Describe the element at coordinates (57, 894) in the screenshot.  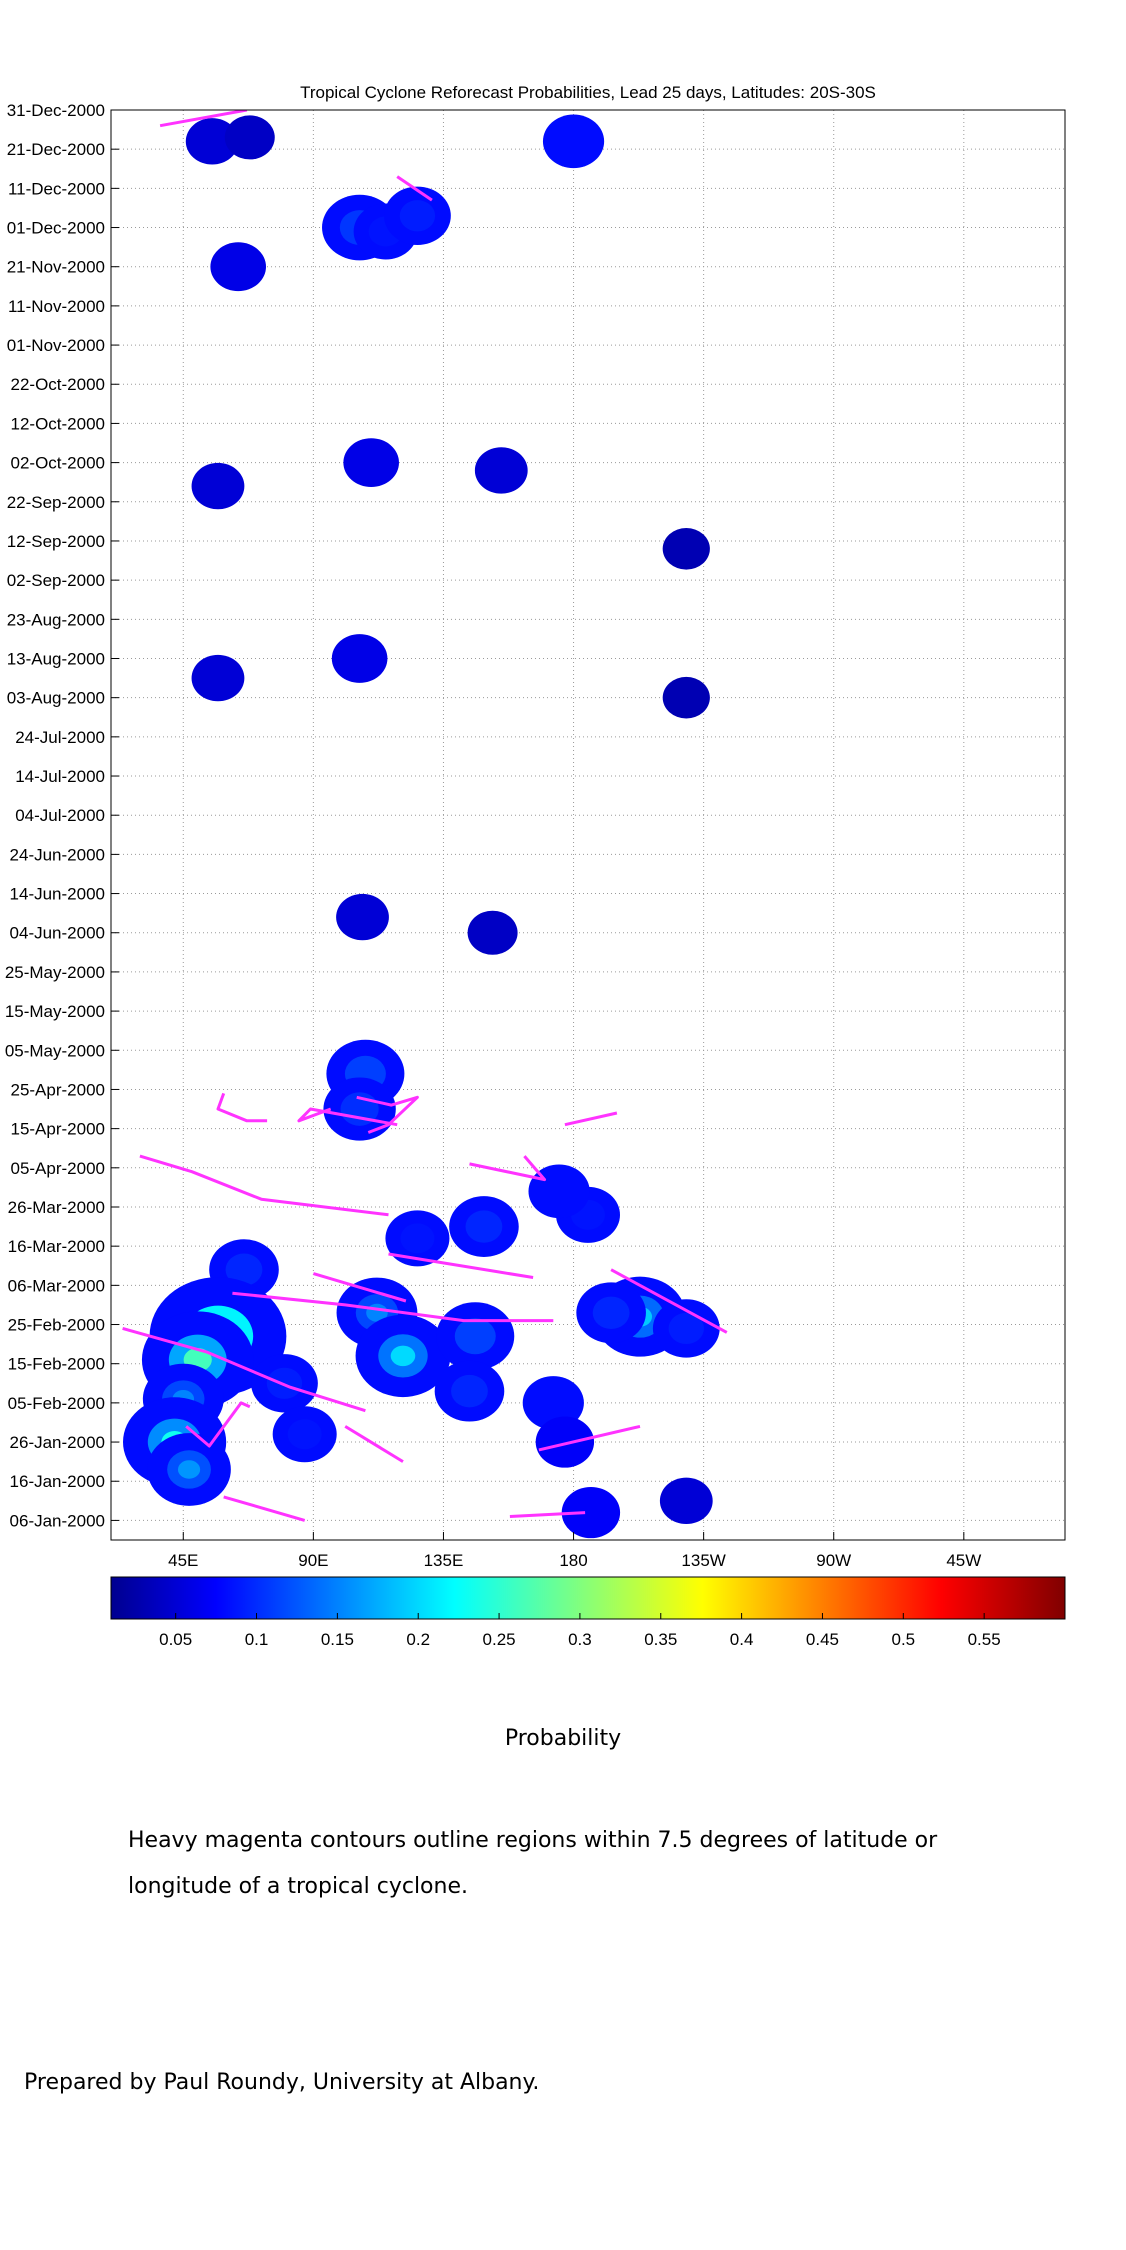
I see `y-tick-label: 14-Jun-2000` at that location.